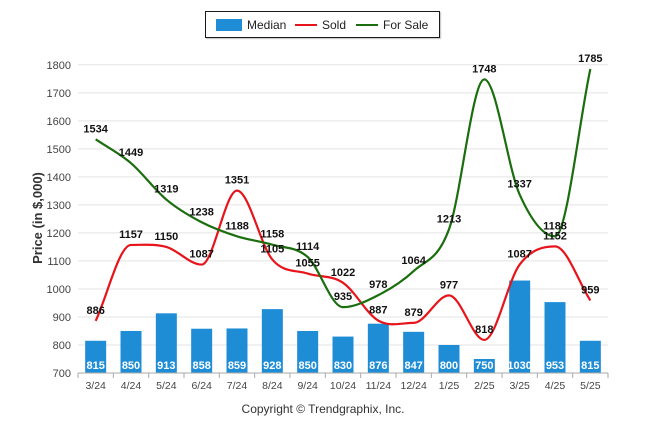 The image size is (646, 434). Describe the element at coordinates (237, 386) in the screenshot. I see `x-tick-label: 7/24` at that location.